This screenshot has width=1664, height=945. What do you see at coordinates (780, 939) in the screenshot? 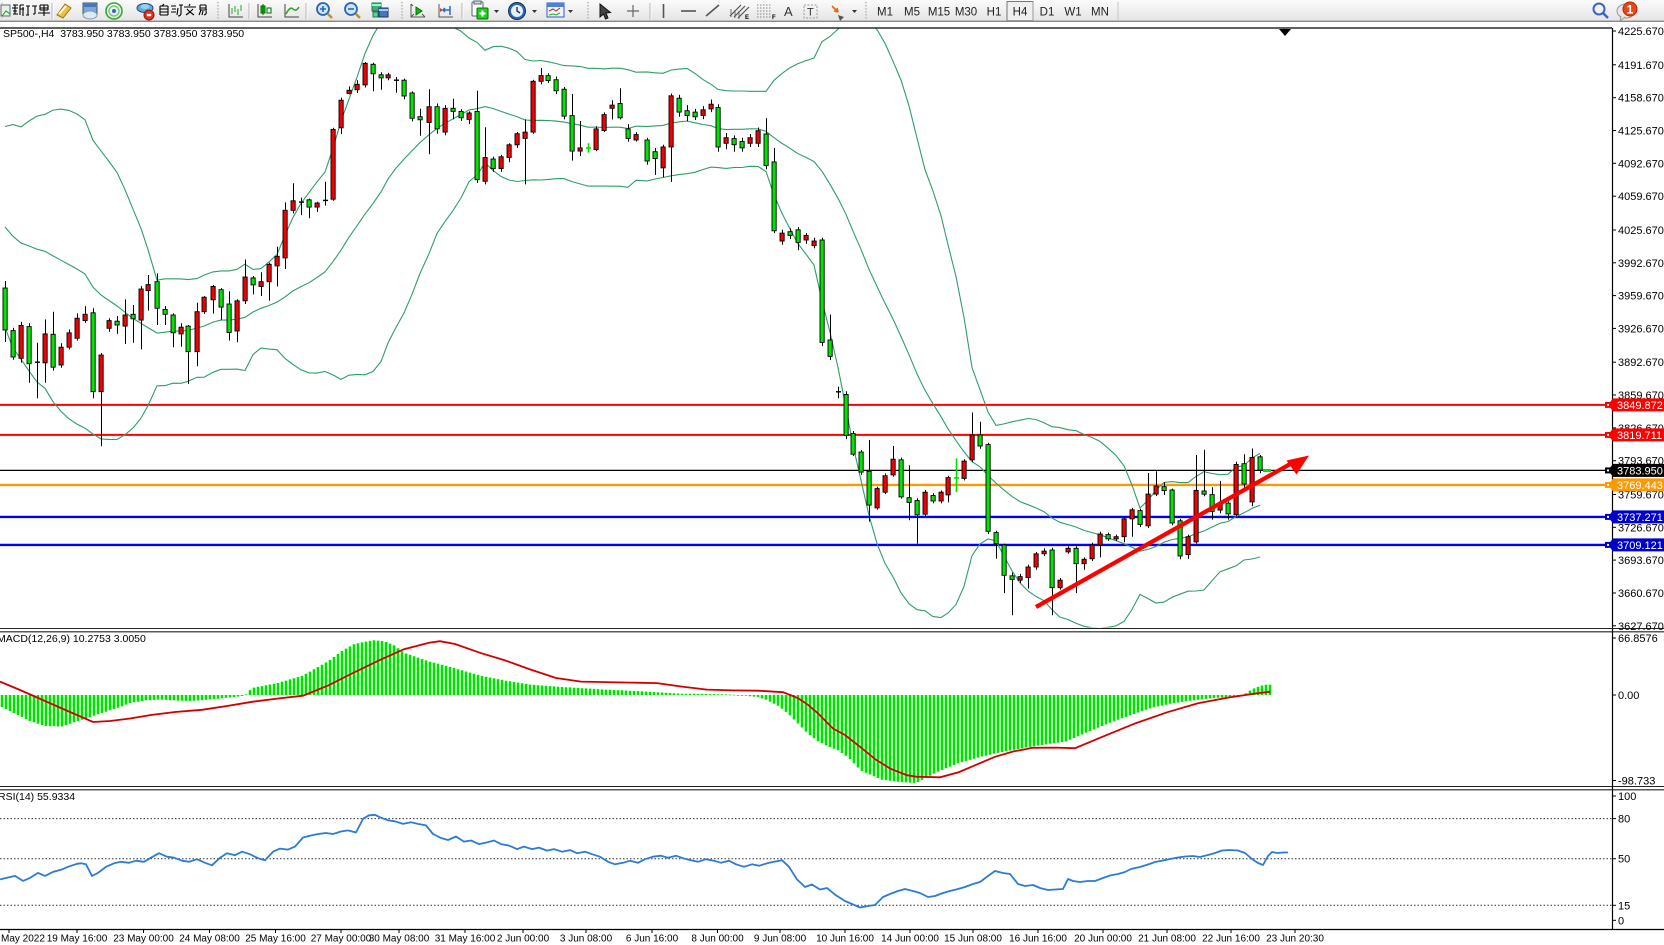
I see `svg-text: 9 Jun 08:00` at bounding box center [780, 939].